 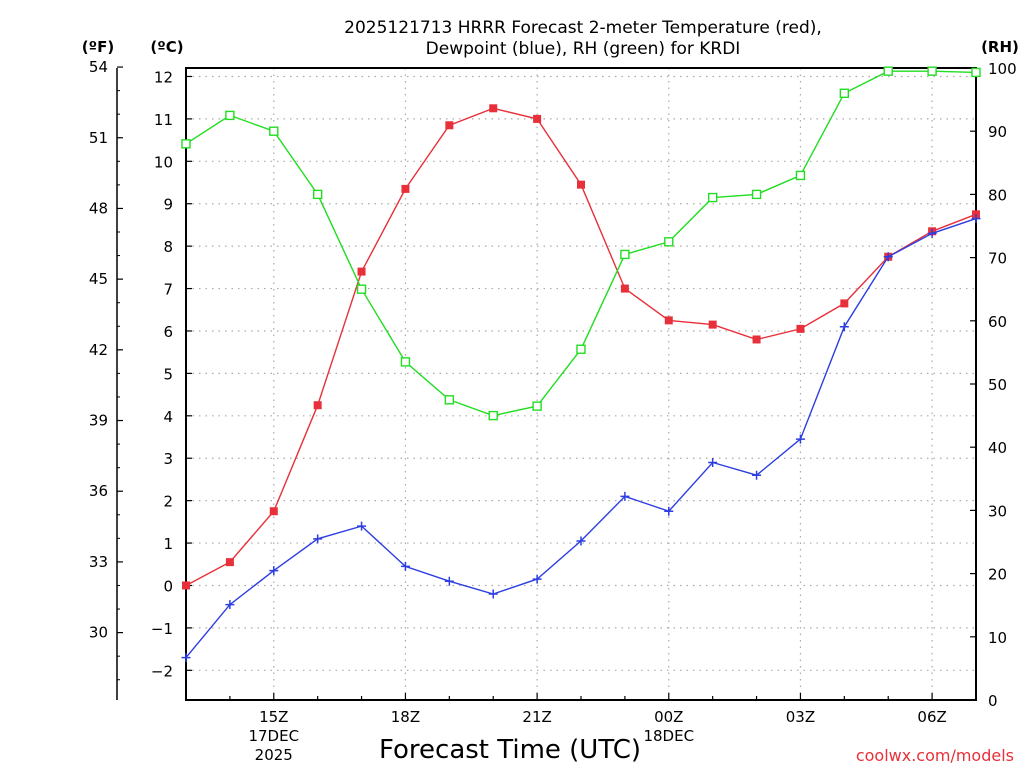 I want to click on rh-tick-label: 70, so click(x=997, y=259).